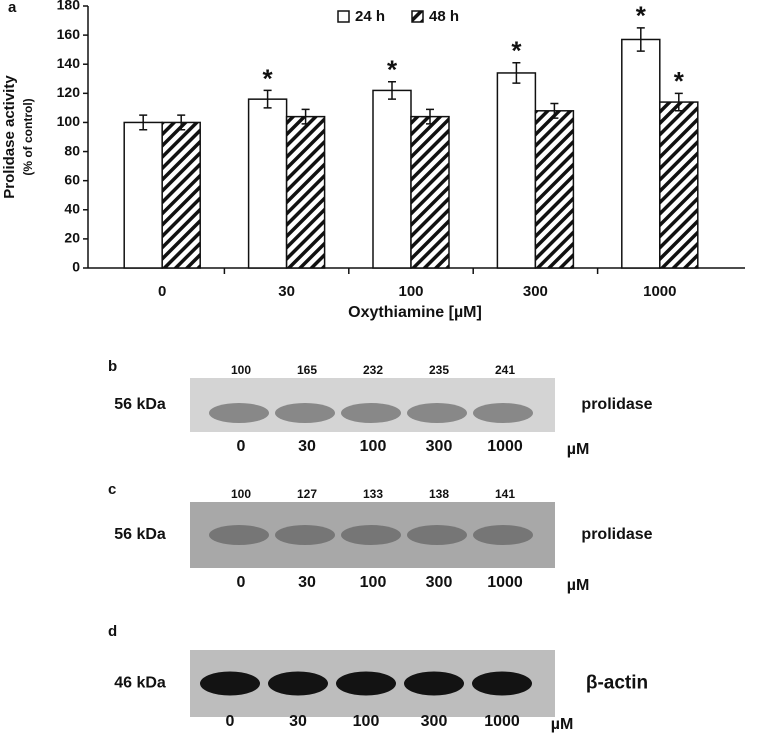 This screenshot has height=734, width=759. I want to click on y-tick-label: 60, so click(72, 179).